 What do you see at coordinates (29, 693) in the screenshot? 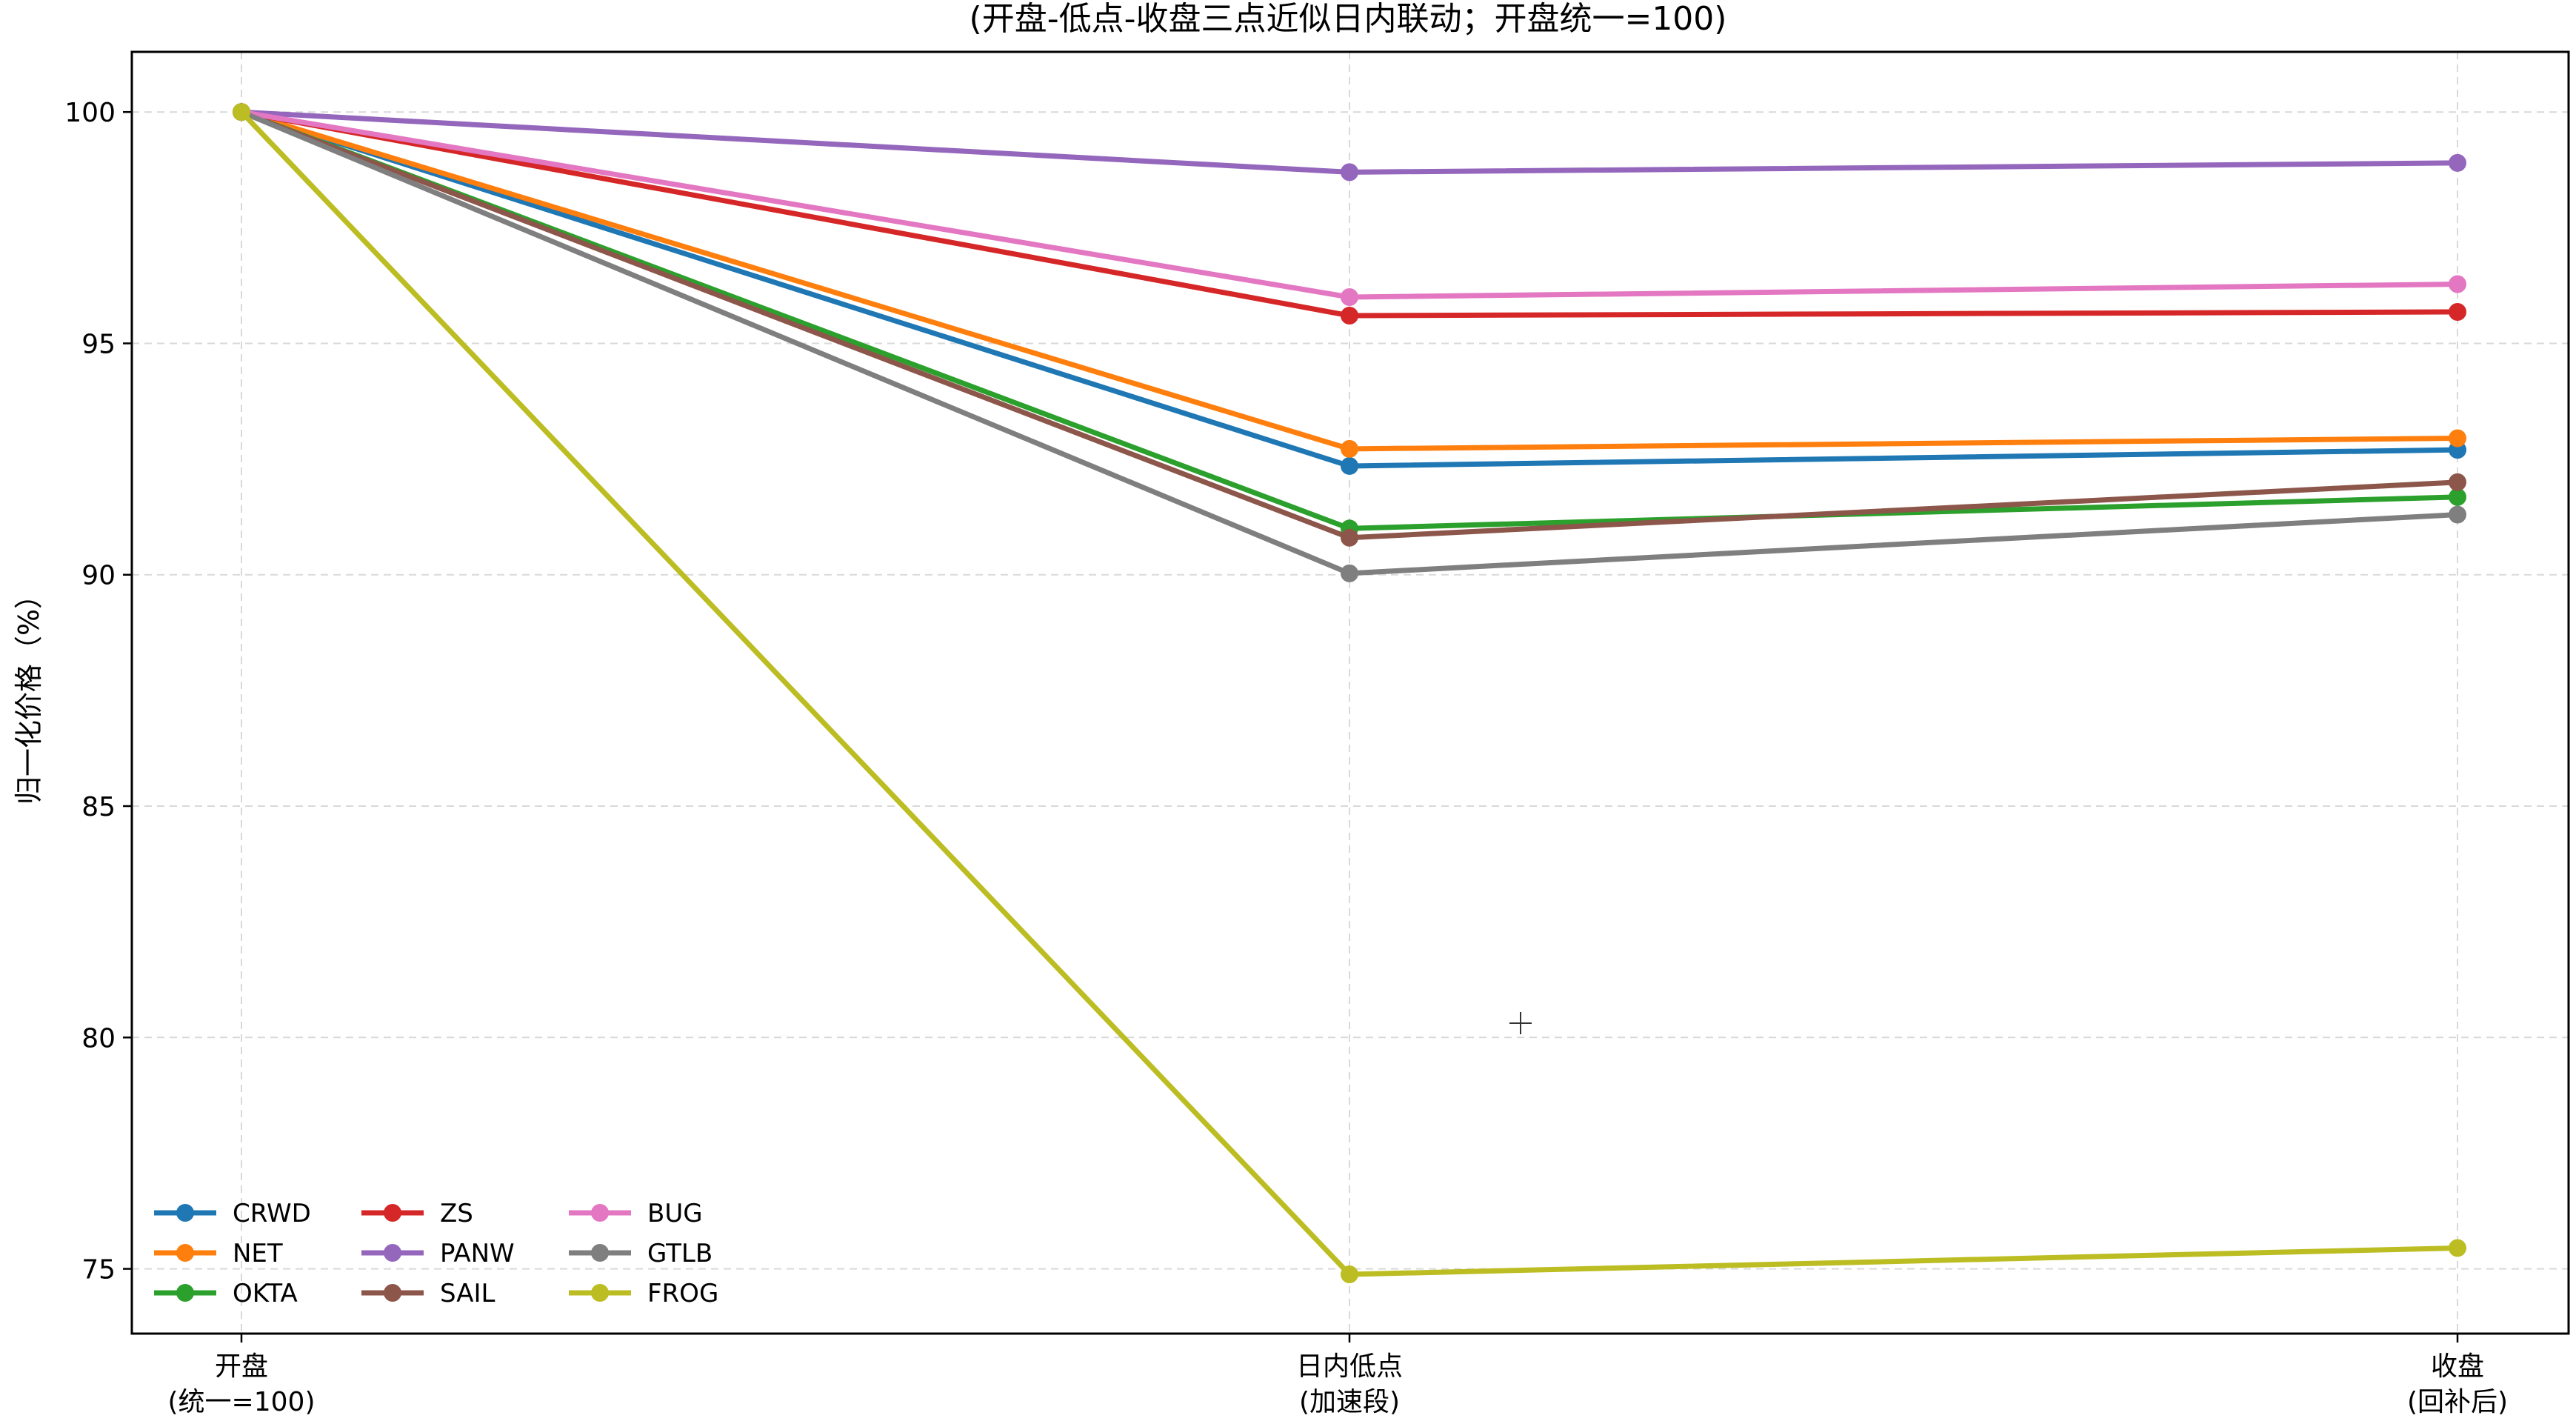
I see `y-axis-label: 归一化价格（%）` at bounding box center [29, 693].